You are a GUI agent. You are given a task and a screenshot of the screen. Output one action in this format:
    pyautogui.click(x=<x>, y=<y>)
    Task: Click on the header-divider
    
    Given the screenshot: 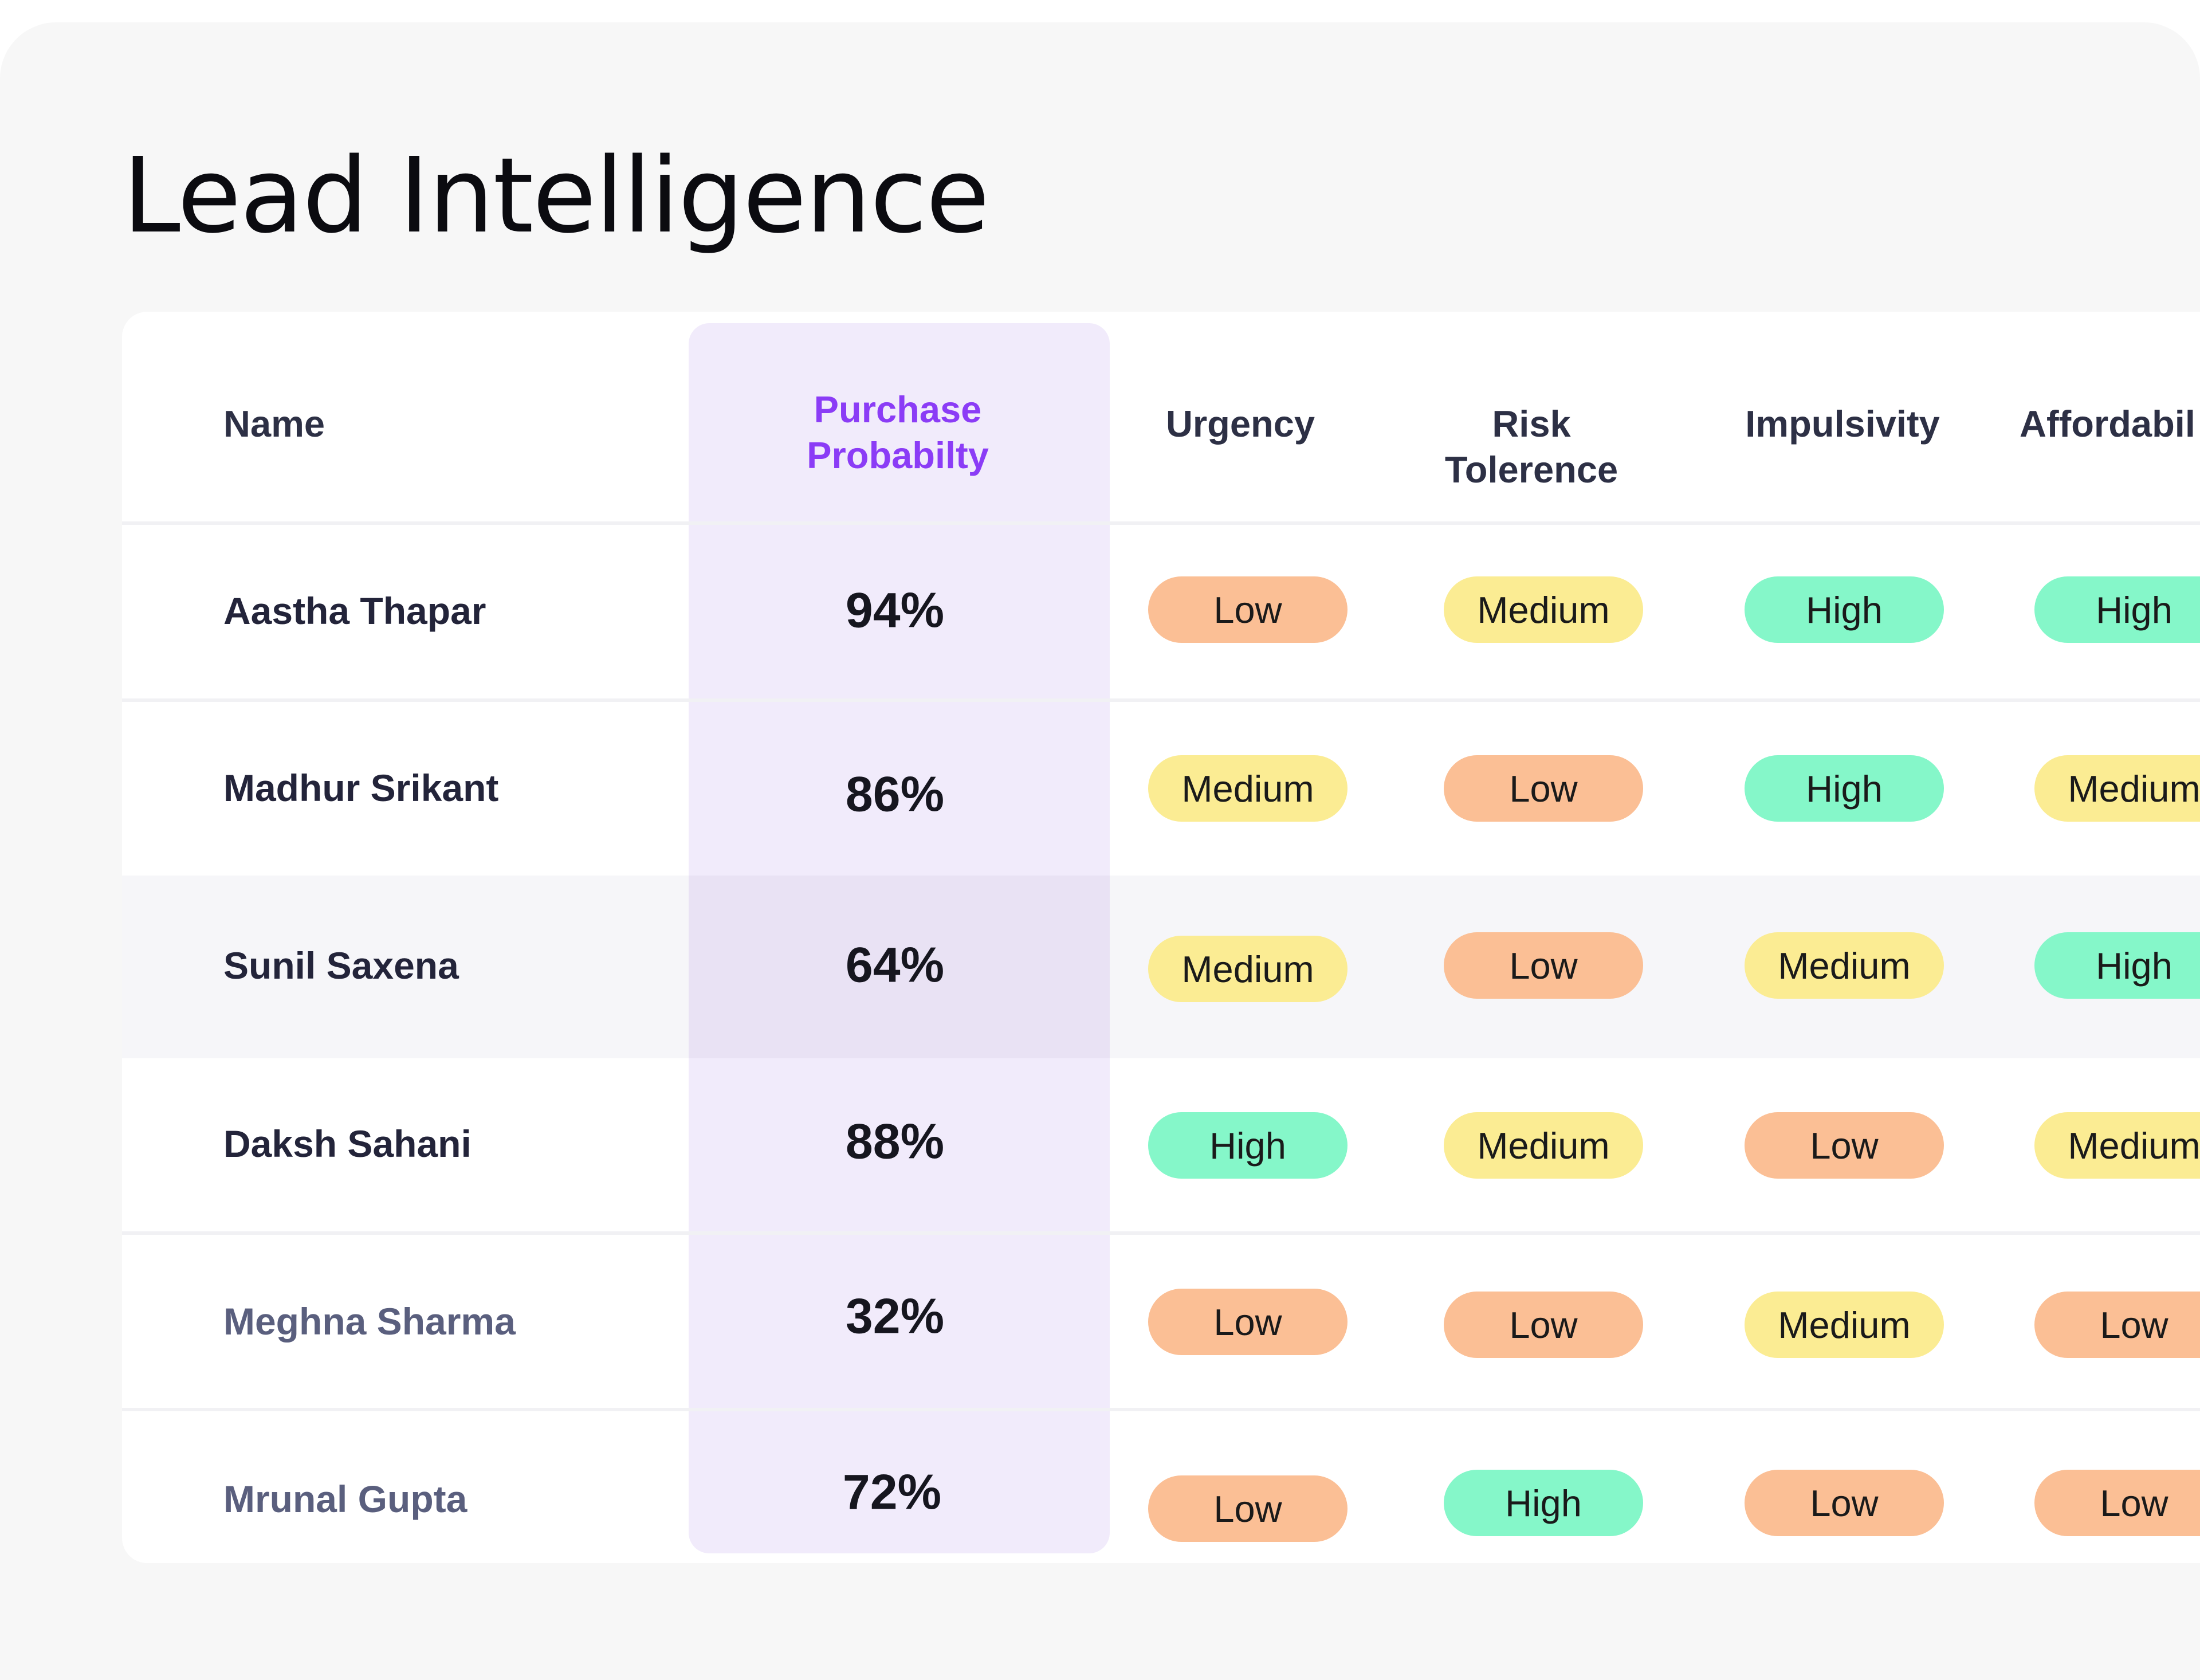 What is the action you would take?
    pyautogui.click(x=1161, y=523)
    